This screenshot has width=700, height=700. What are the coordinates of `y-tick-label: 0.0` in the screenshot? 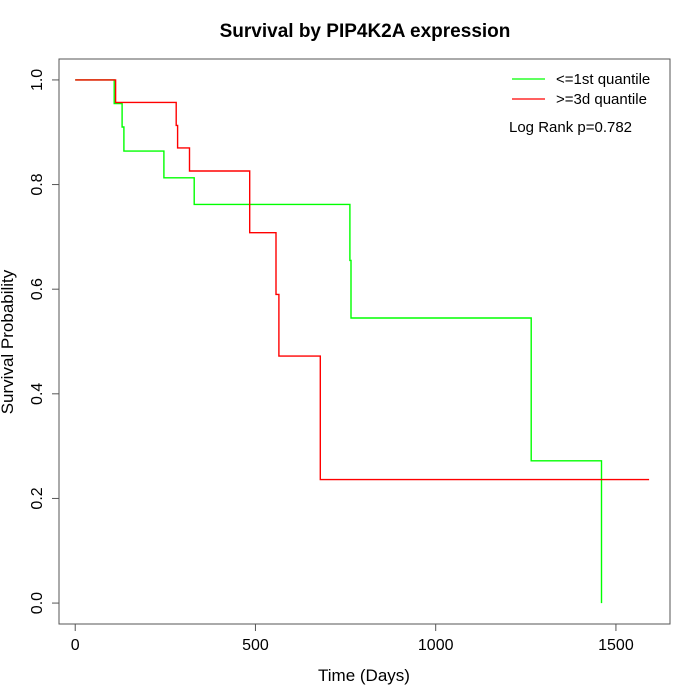 It's located at (37, 603).